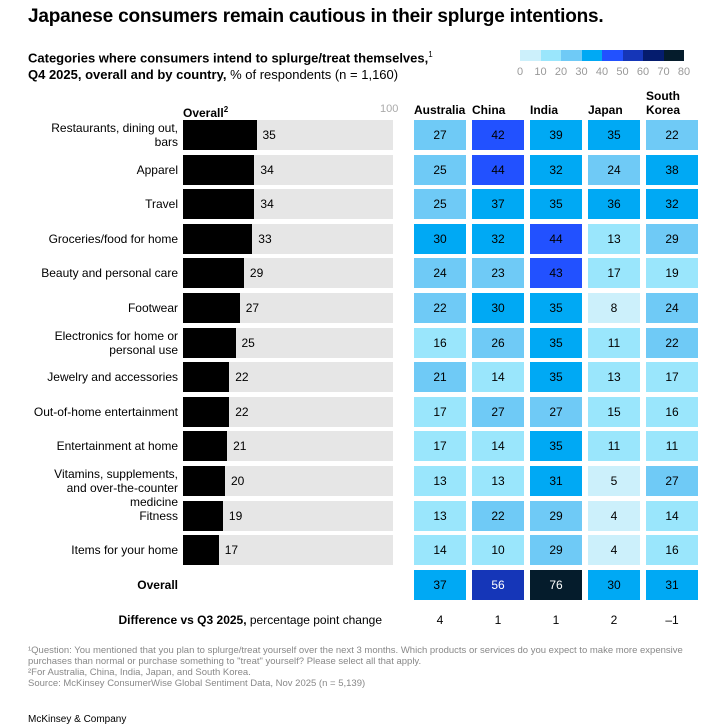  I want to click on heatmap-cell: 15, so click(614, 411).